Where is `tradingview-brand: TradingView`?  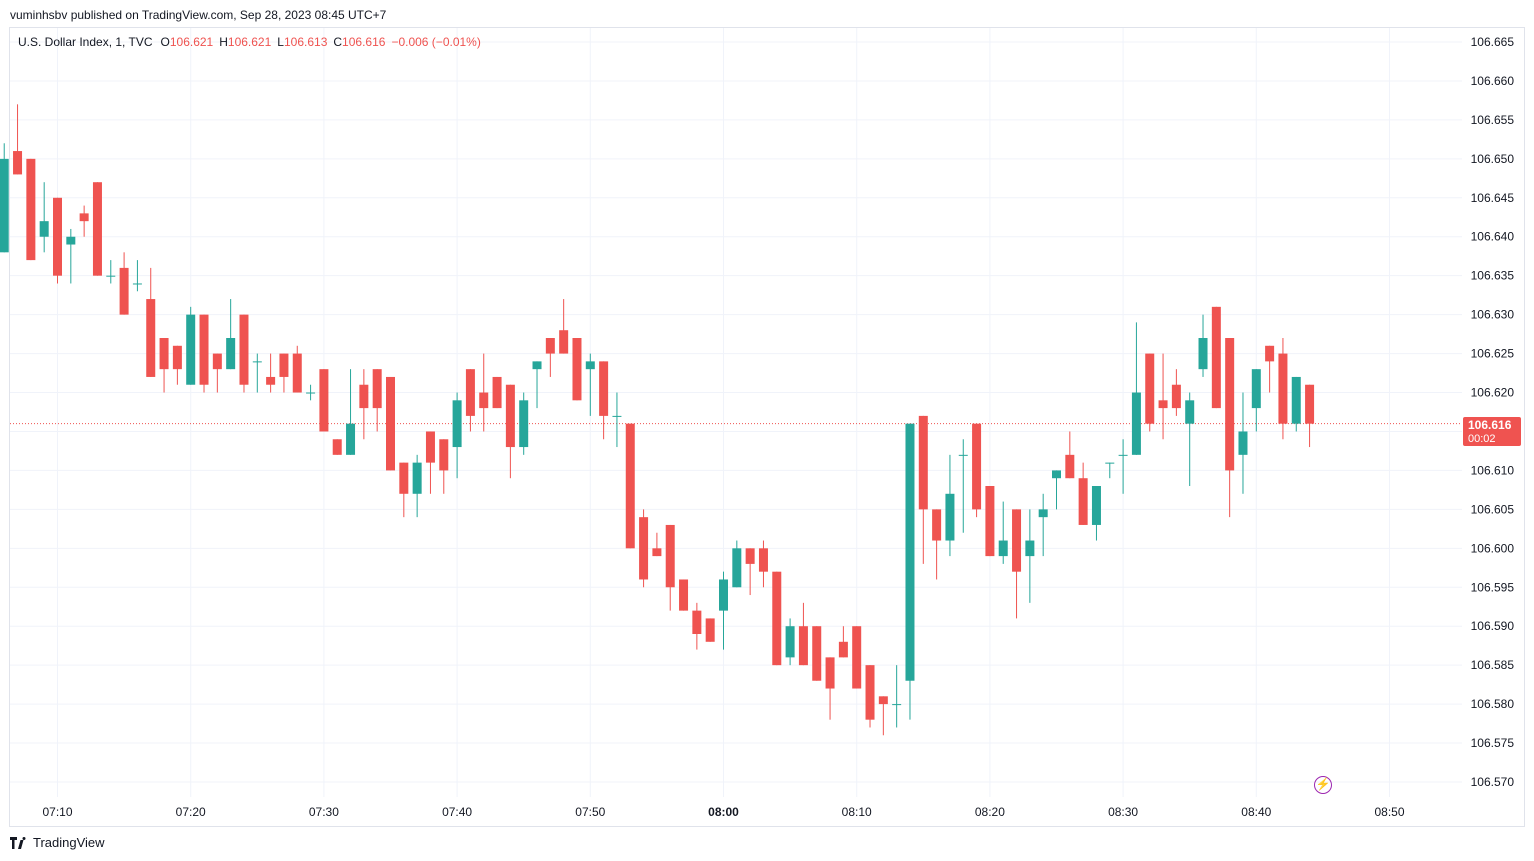 tradingview-brand: TradingView is located at coordinates (57, 842).